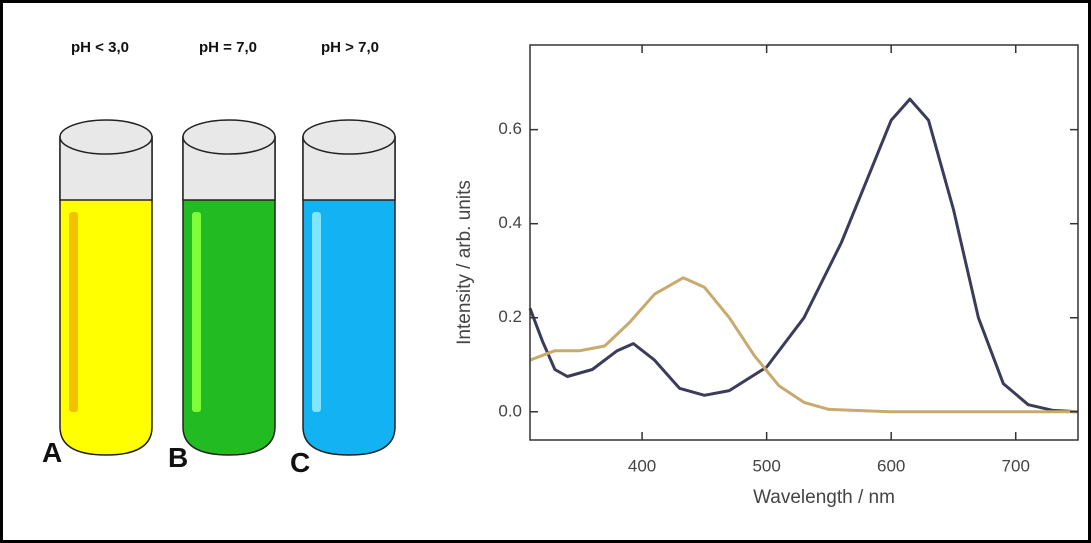  Describe the element at coordinates (178, 457) in the screenshot. I see `tube-letter: B` at that location.